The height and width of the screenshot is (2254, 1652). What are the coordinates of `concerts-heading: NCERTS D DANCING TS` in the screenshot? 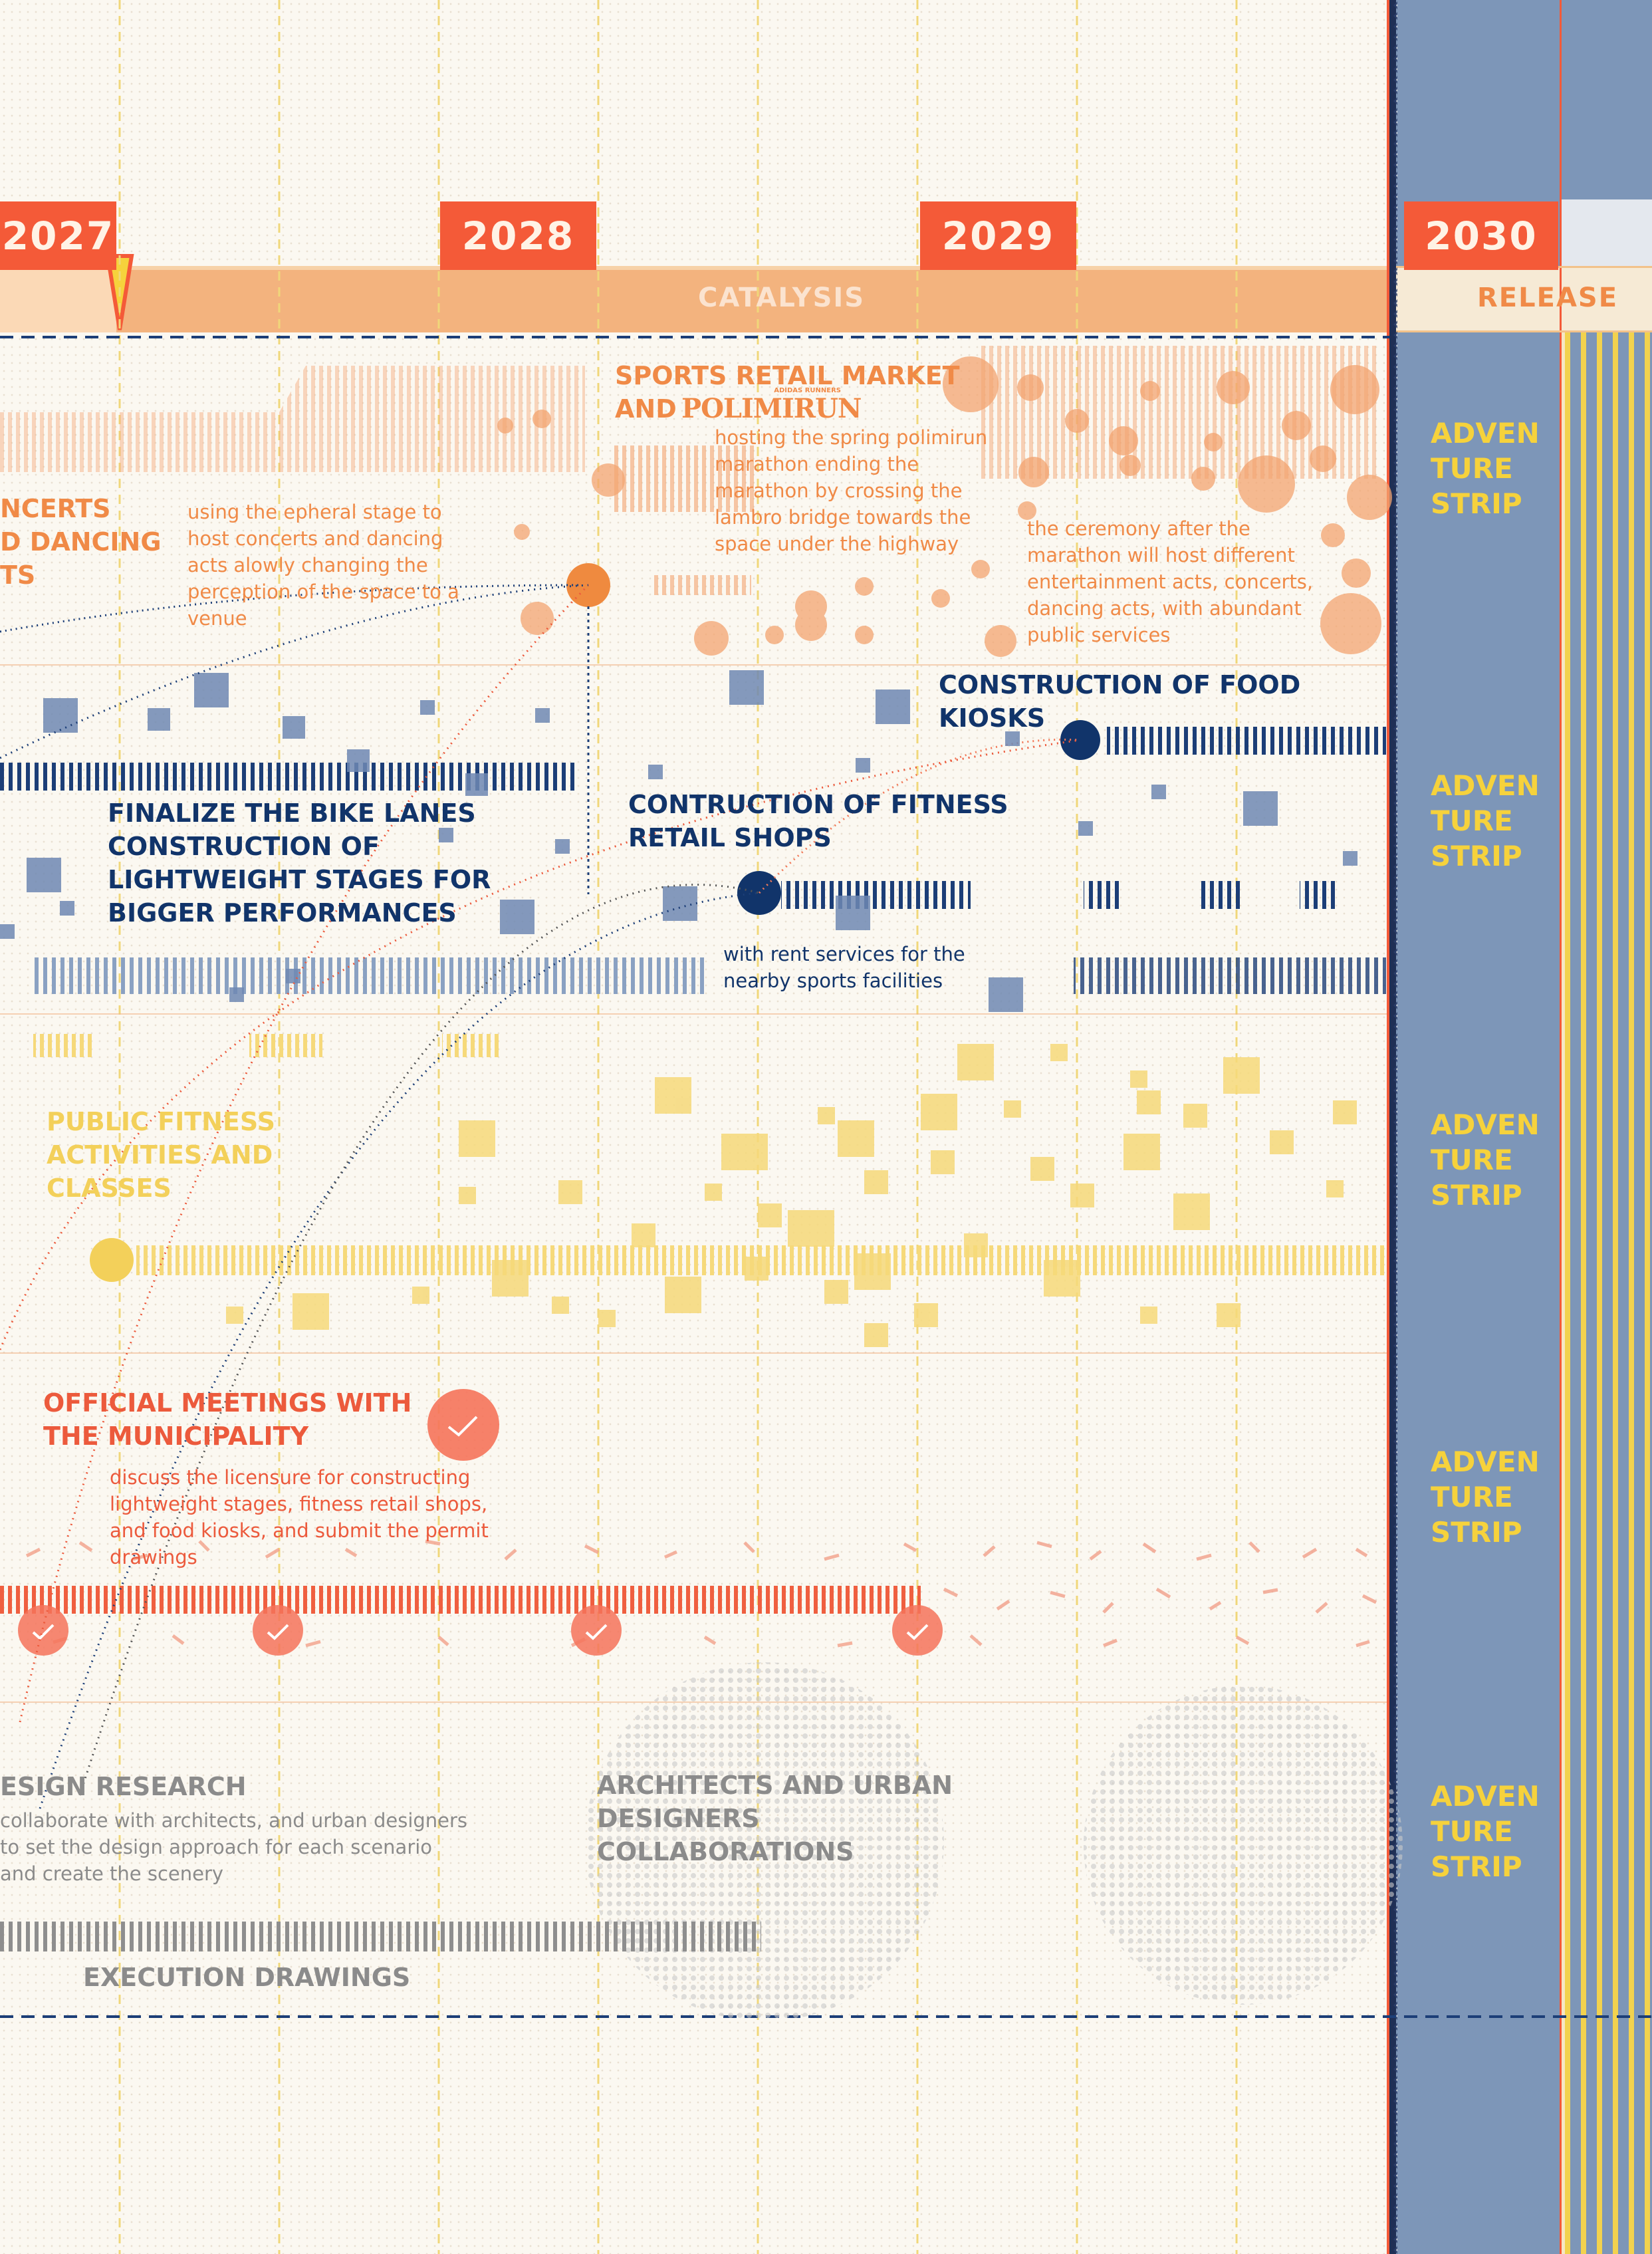 It's located at (81, 542).